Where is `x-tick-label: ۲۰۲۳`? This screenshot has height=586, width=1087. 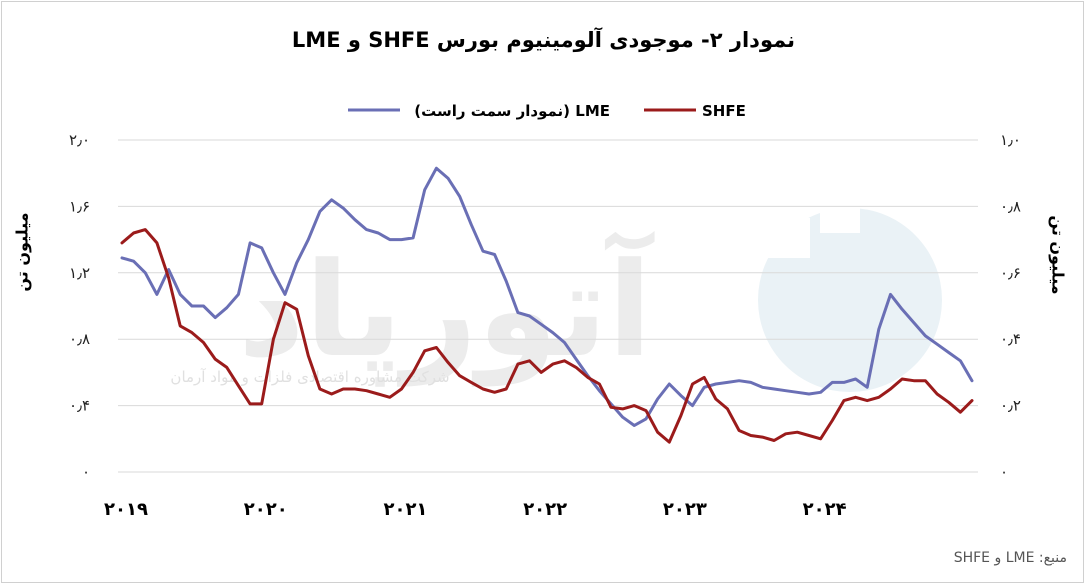
x-tick-label: ۲۰۲۳ is located at coordinates (685, 509).